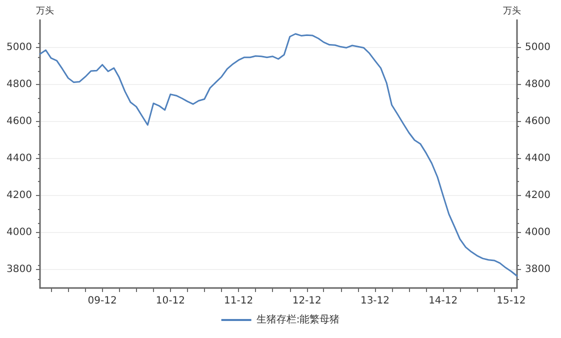  Describe the element at coordinates (19, 122) in the screenshot. I see `y-tick-label: 4600` at that location.